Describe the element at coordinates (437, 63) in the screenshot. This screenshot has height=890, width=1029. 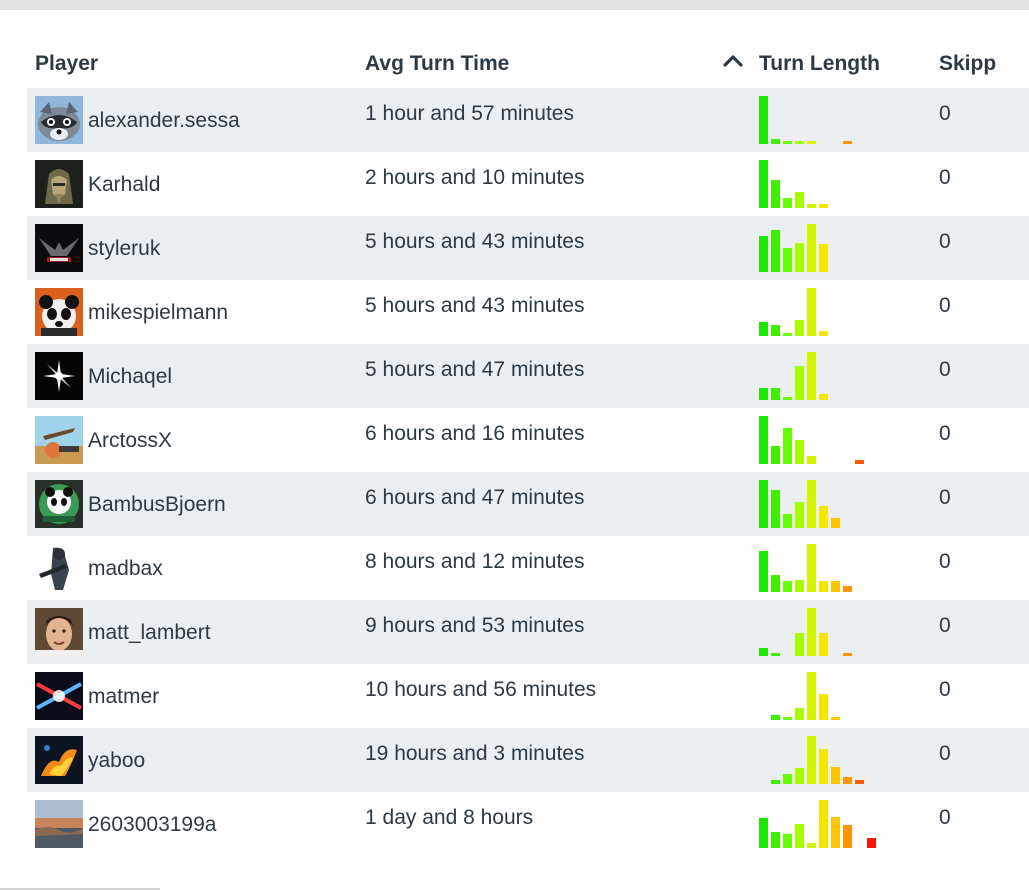
I see `column-header-avg-turn-time: Avg Turn Time` at that location.